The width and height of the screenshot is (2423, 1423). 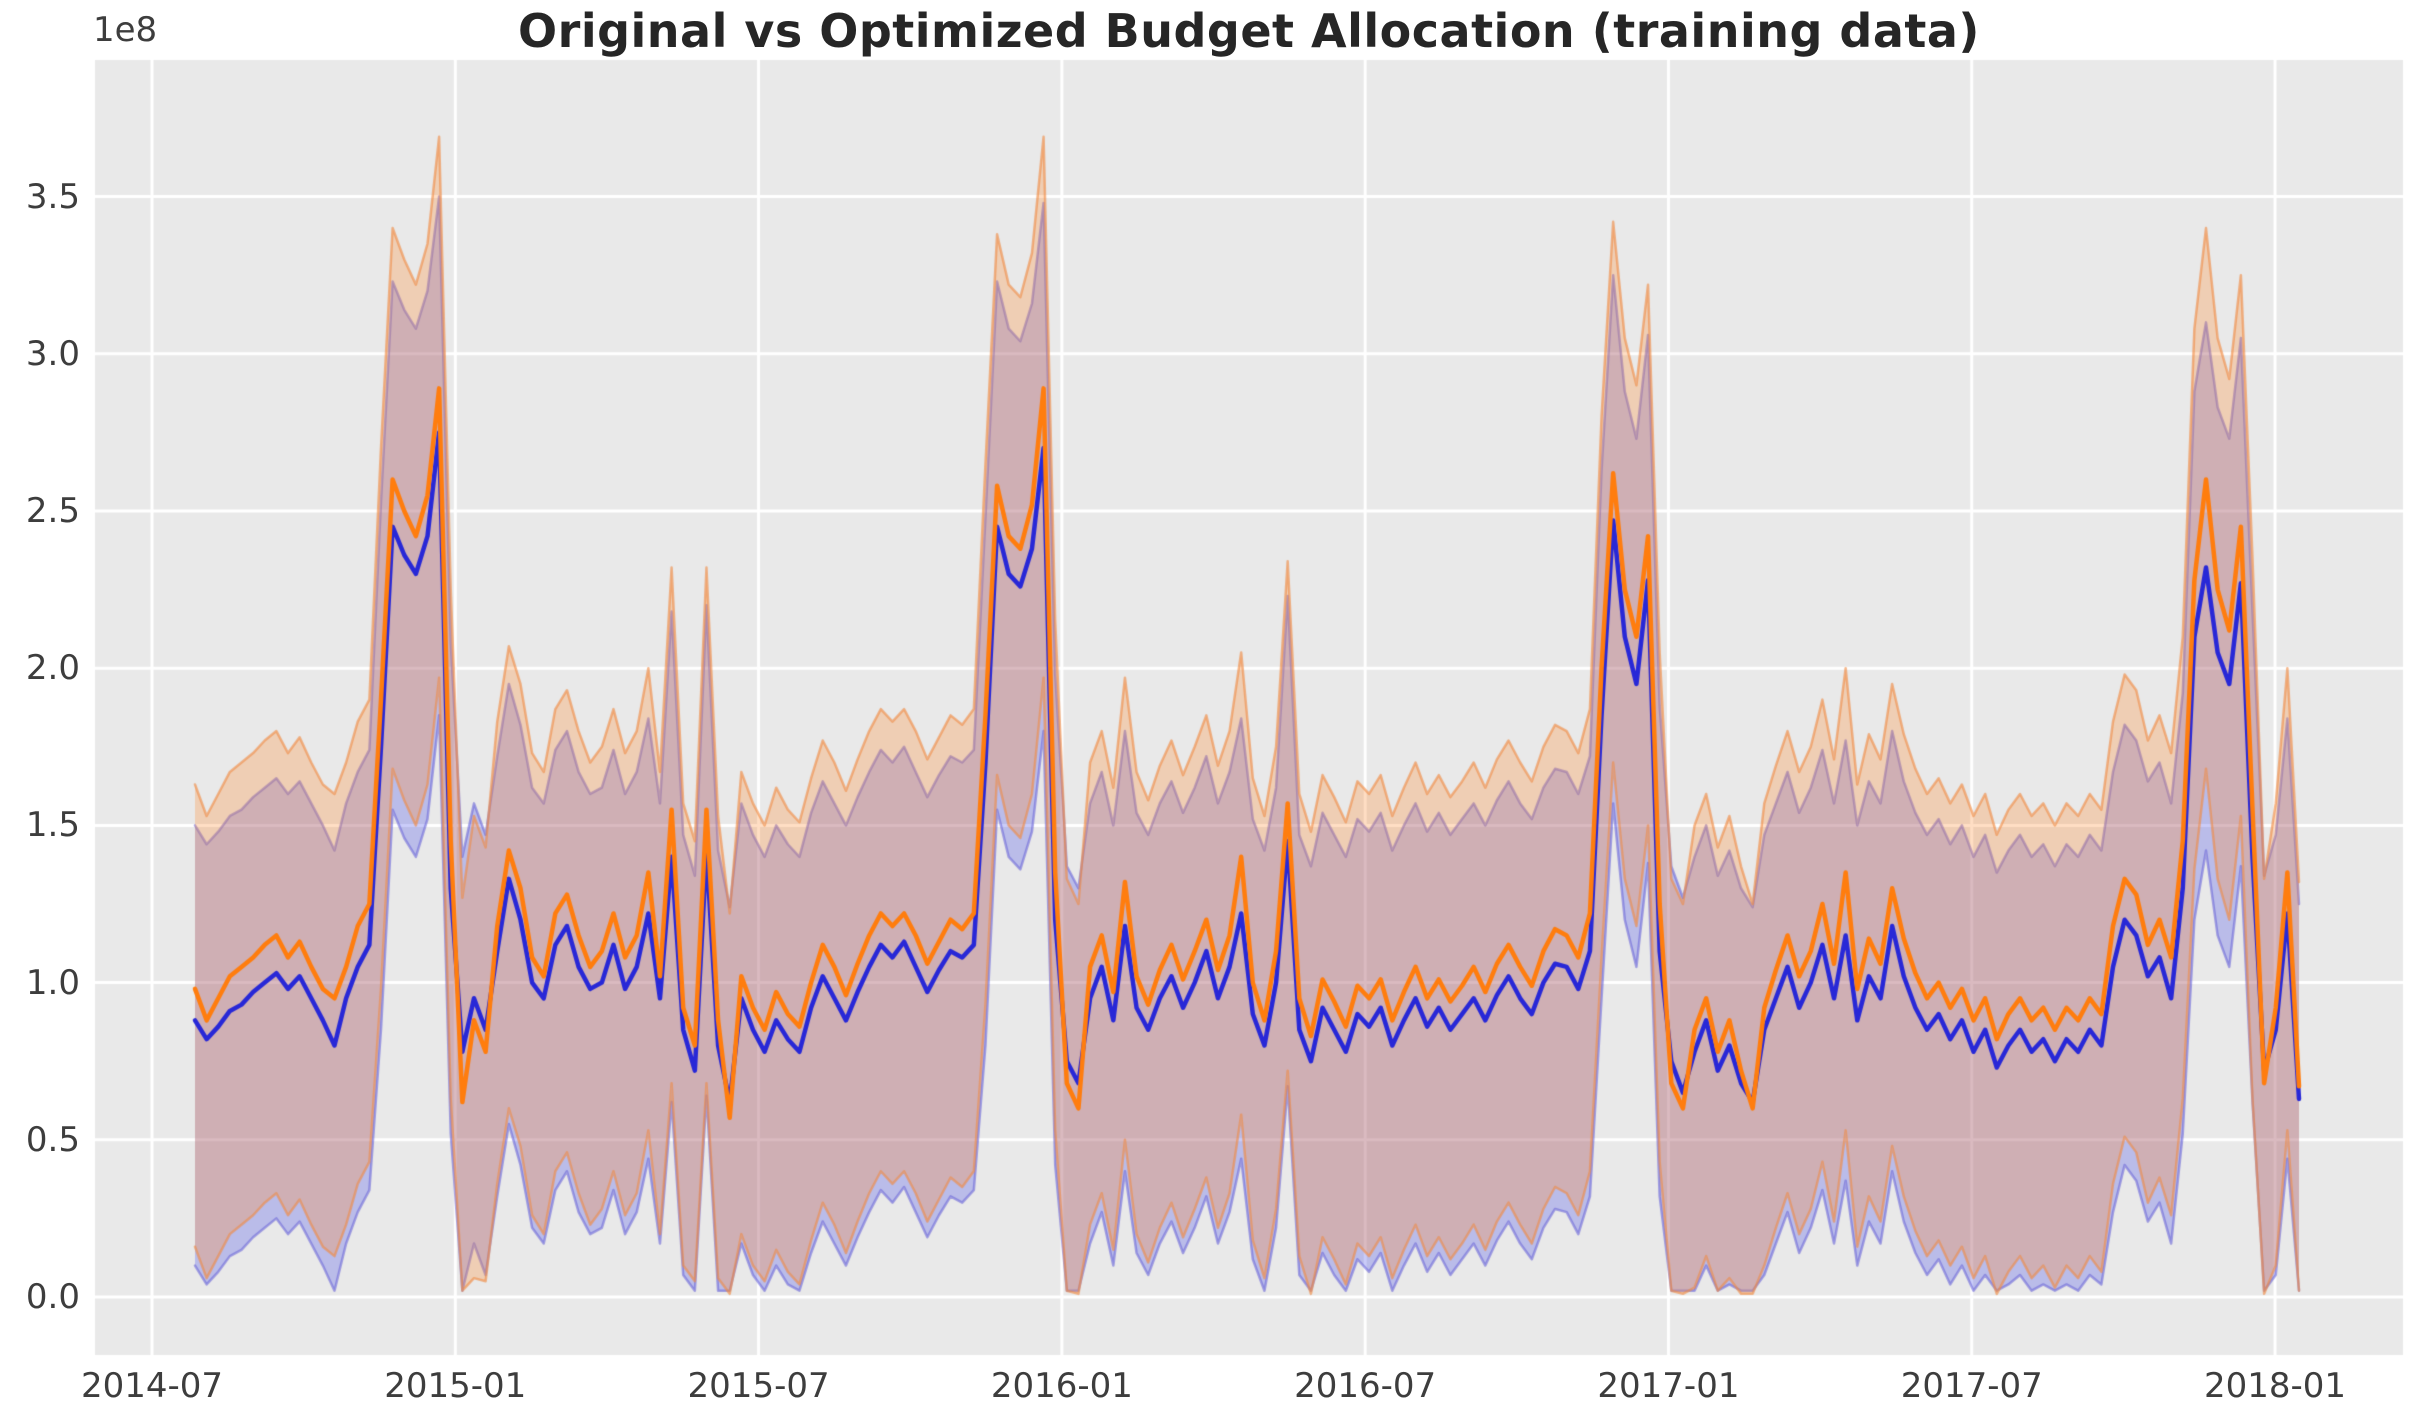 I want to click on y-tick-label: 1.5, so click(x=52, y=825).